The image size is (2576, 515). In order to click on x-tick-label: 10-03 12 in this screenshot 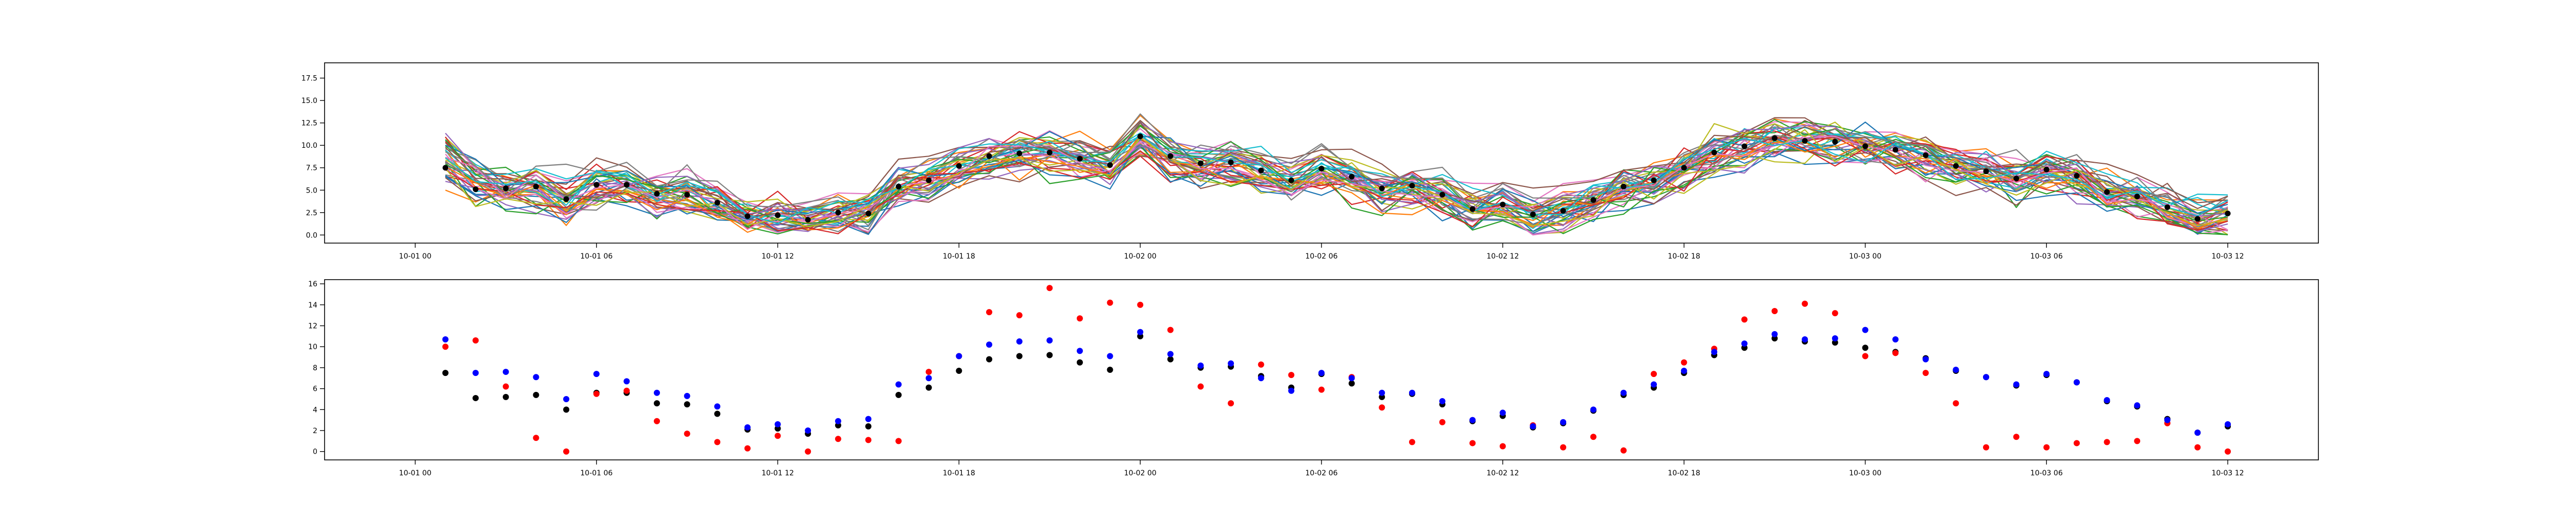, I will do `click(2228, 473)`.